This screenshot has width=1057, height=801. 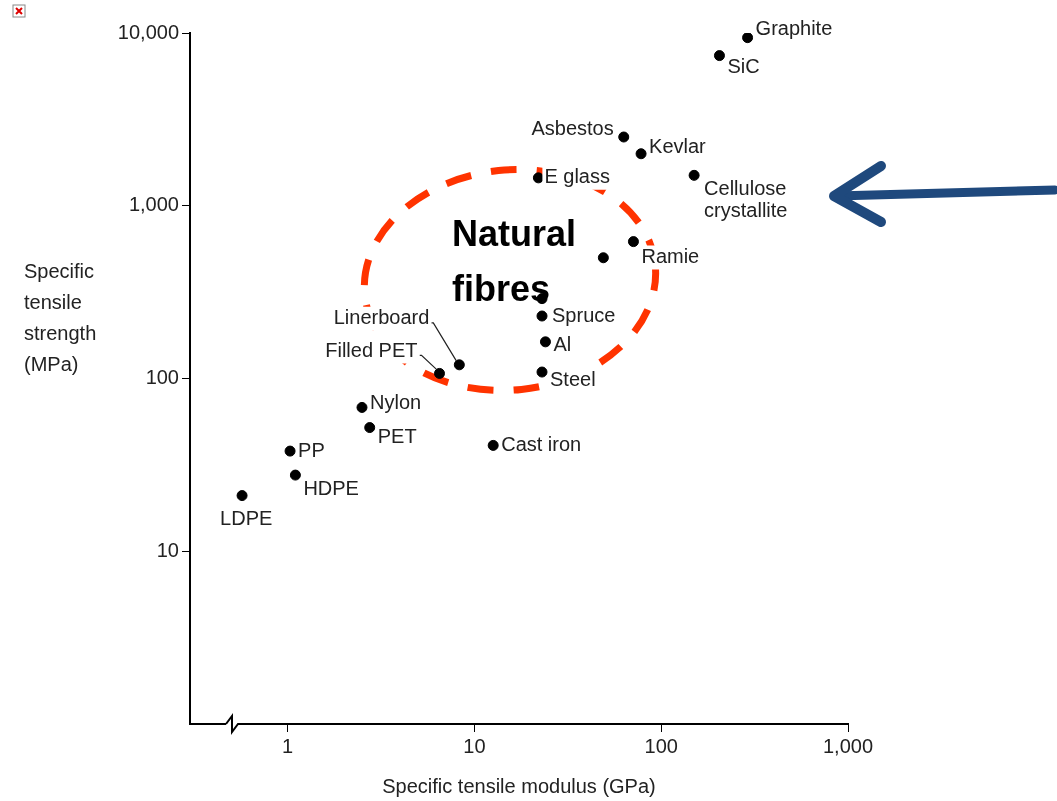 I want to click on annotation: E glass, so click(x=577, y=176).